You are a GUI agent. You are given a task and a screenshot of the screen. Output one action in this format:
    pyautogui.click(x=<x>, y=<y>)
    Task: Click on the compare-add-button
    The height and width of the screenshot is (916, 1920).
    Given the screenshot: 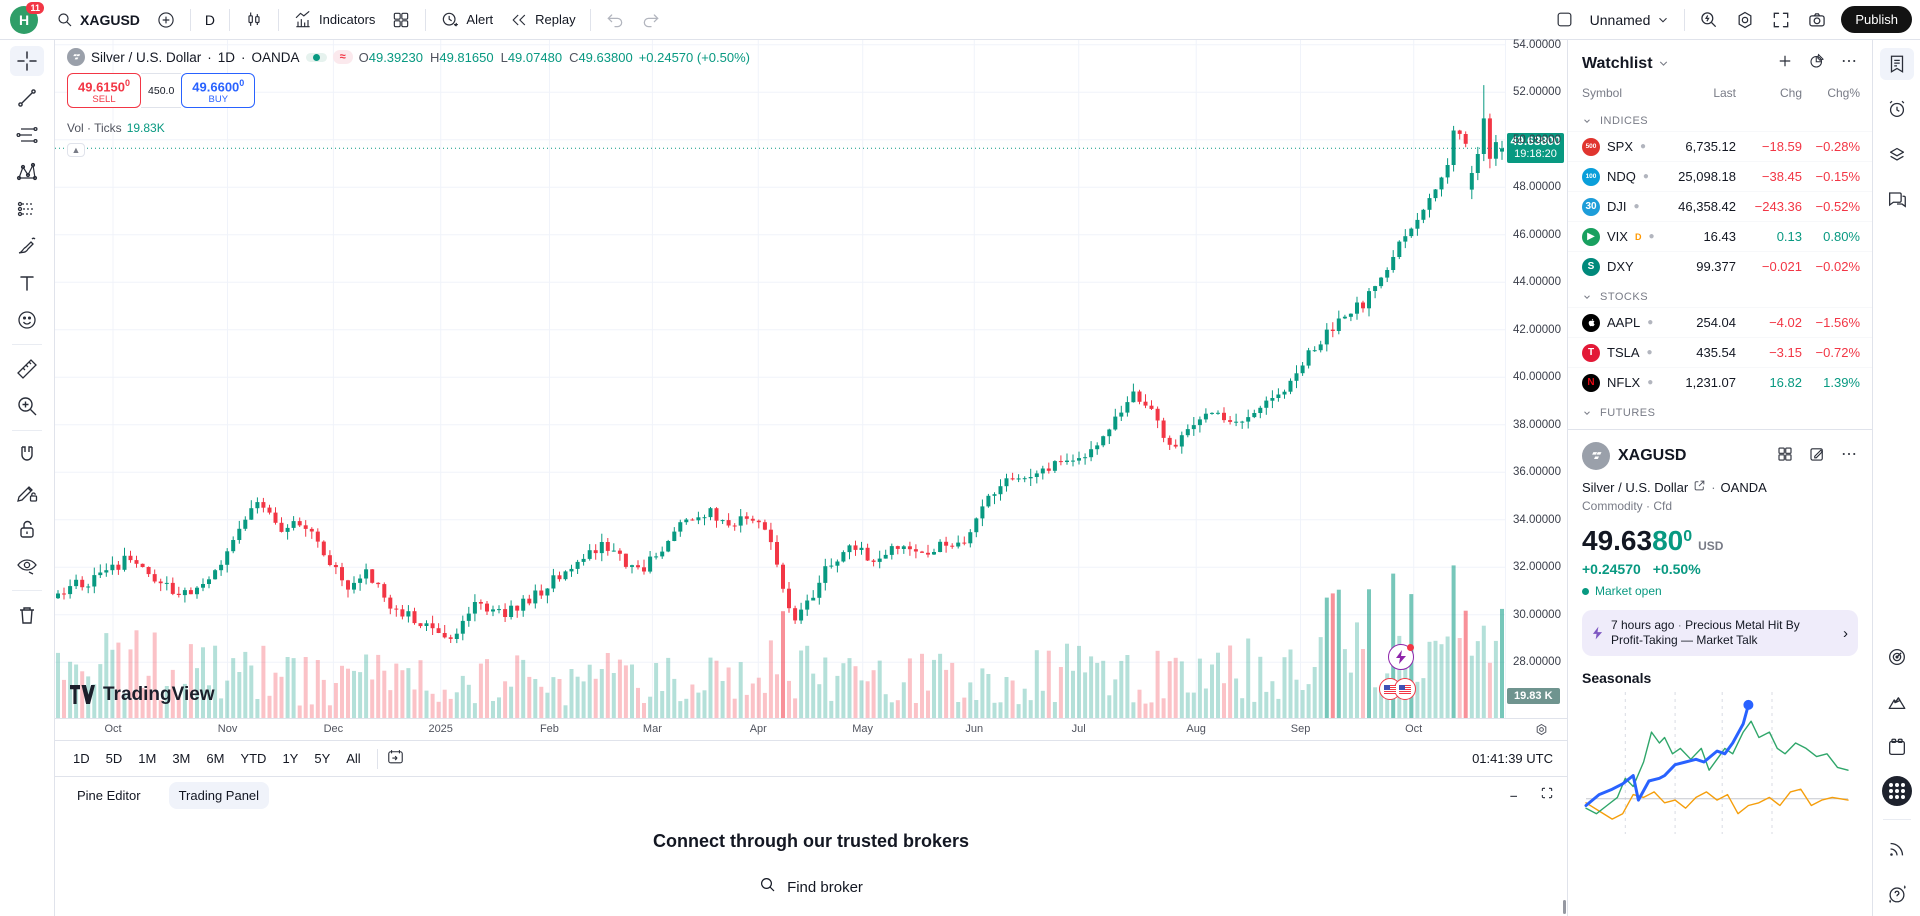 What is the action you would take?
    pyautogui.click(x=166, y=20)
    